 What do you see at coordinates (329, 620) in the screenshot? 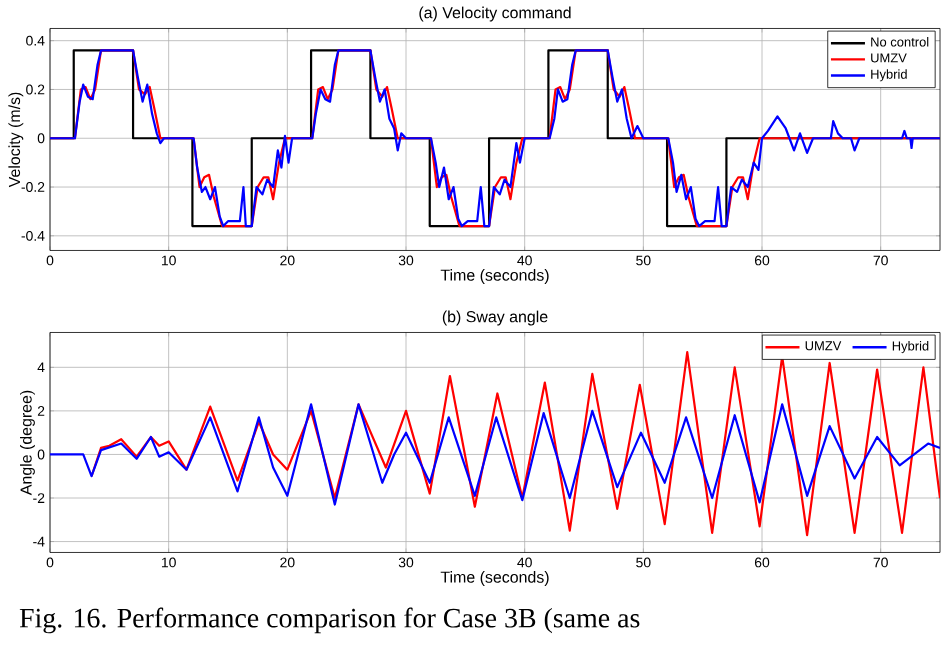
I see `caption: Fig. 16. Performance comparison for Case 3B (same as` at bounding box center [329, 620].